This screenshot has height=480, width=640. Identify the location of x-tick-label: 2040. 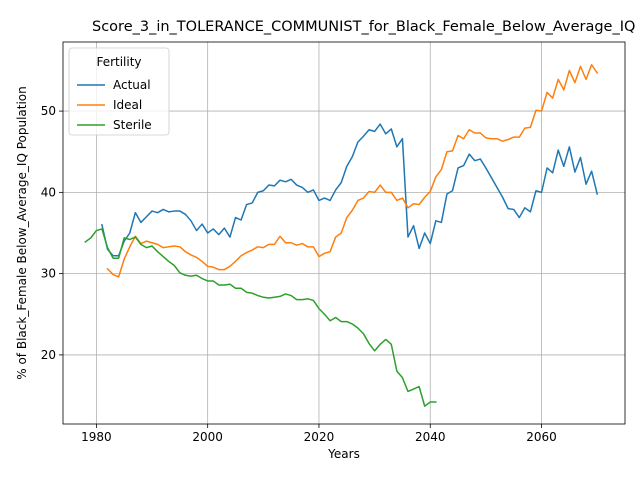
(430, 437).